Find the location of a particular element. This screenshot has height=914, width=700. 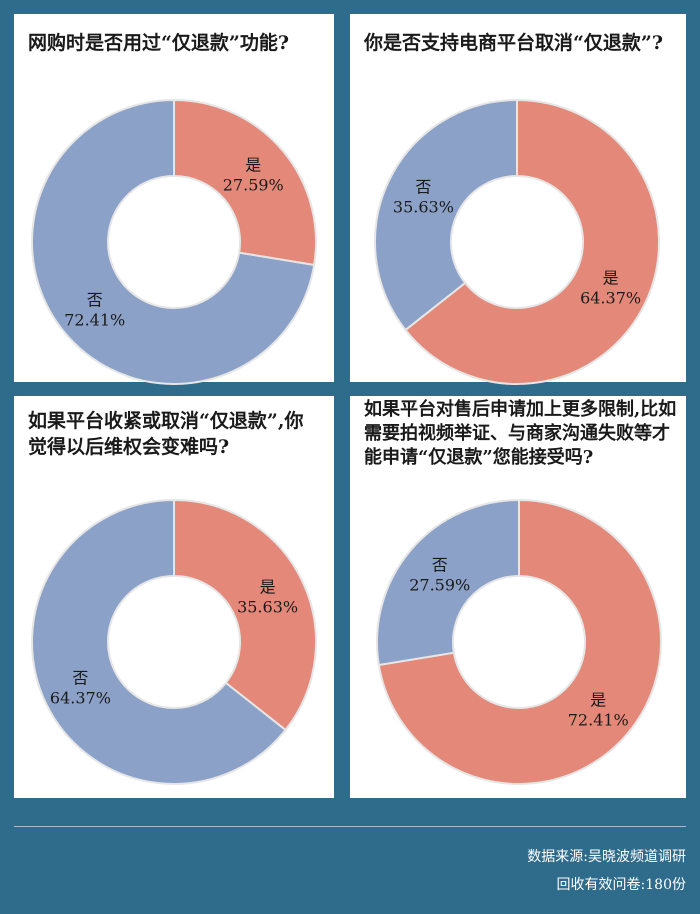

chart-title-2: 你是否支持电商平台取消“仅退款”? is located at coordinates (513, 43).